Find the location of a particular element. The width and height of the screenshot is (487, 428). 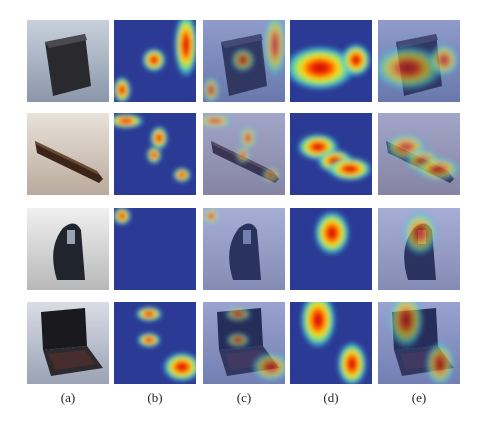

column-label: (a) is located at coordinates (68, 397).